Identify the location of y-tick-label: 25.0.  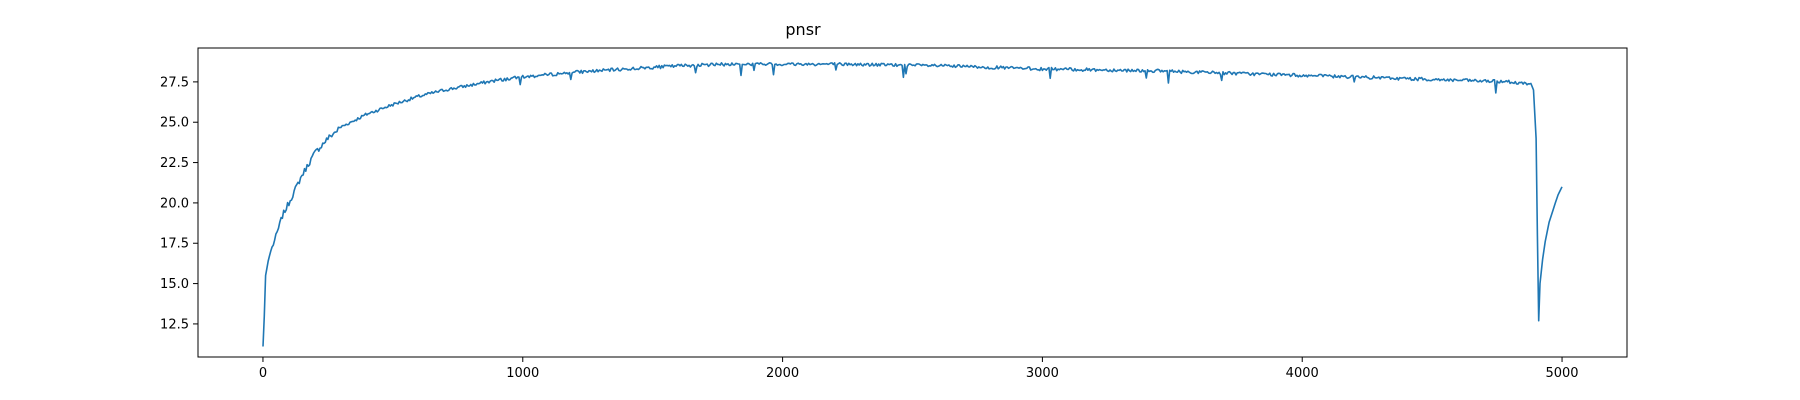
(174, 123).